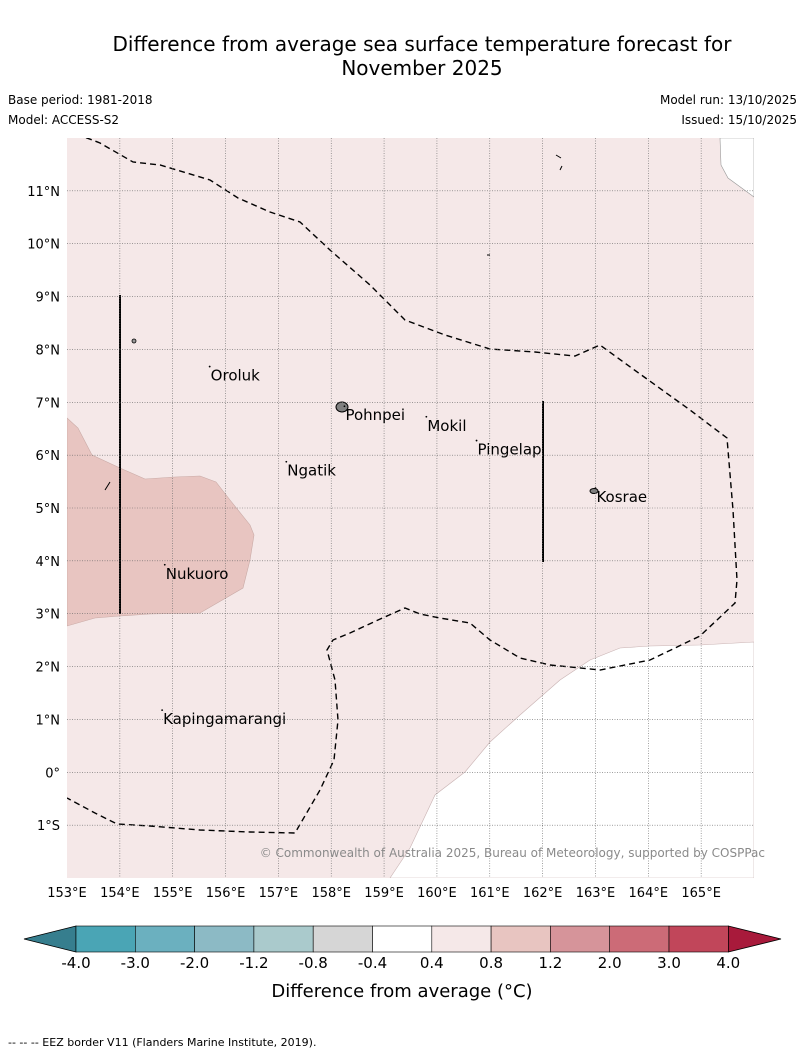 Image resolution: width=804 pixels, height=1058 pixels. Describe the element at coordinates (491, 963) in the screenshot. I see `colorbar-tick-label: 0.8` at that location.